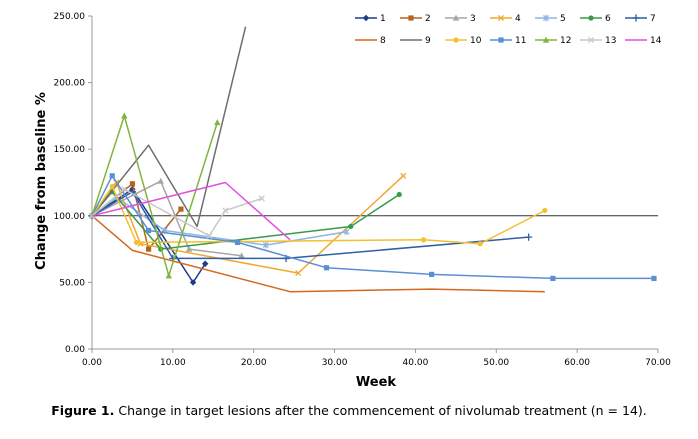  I want to click on legend-item-11: 11, so click(508, 41).